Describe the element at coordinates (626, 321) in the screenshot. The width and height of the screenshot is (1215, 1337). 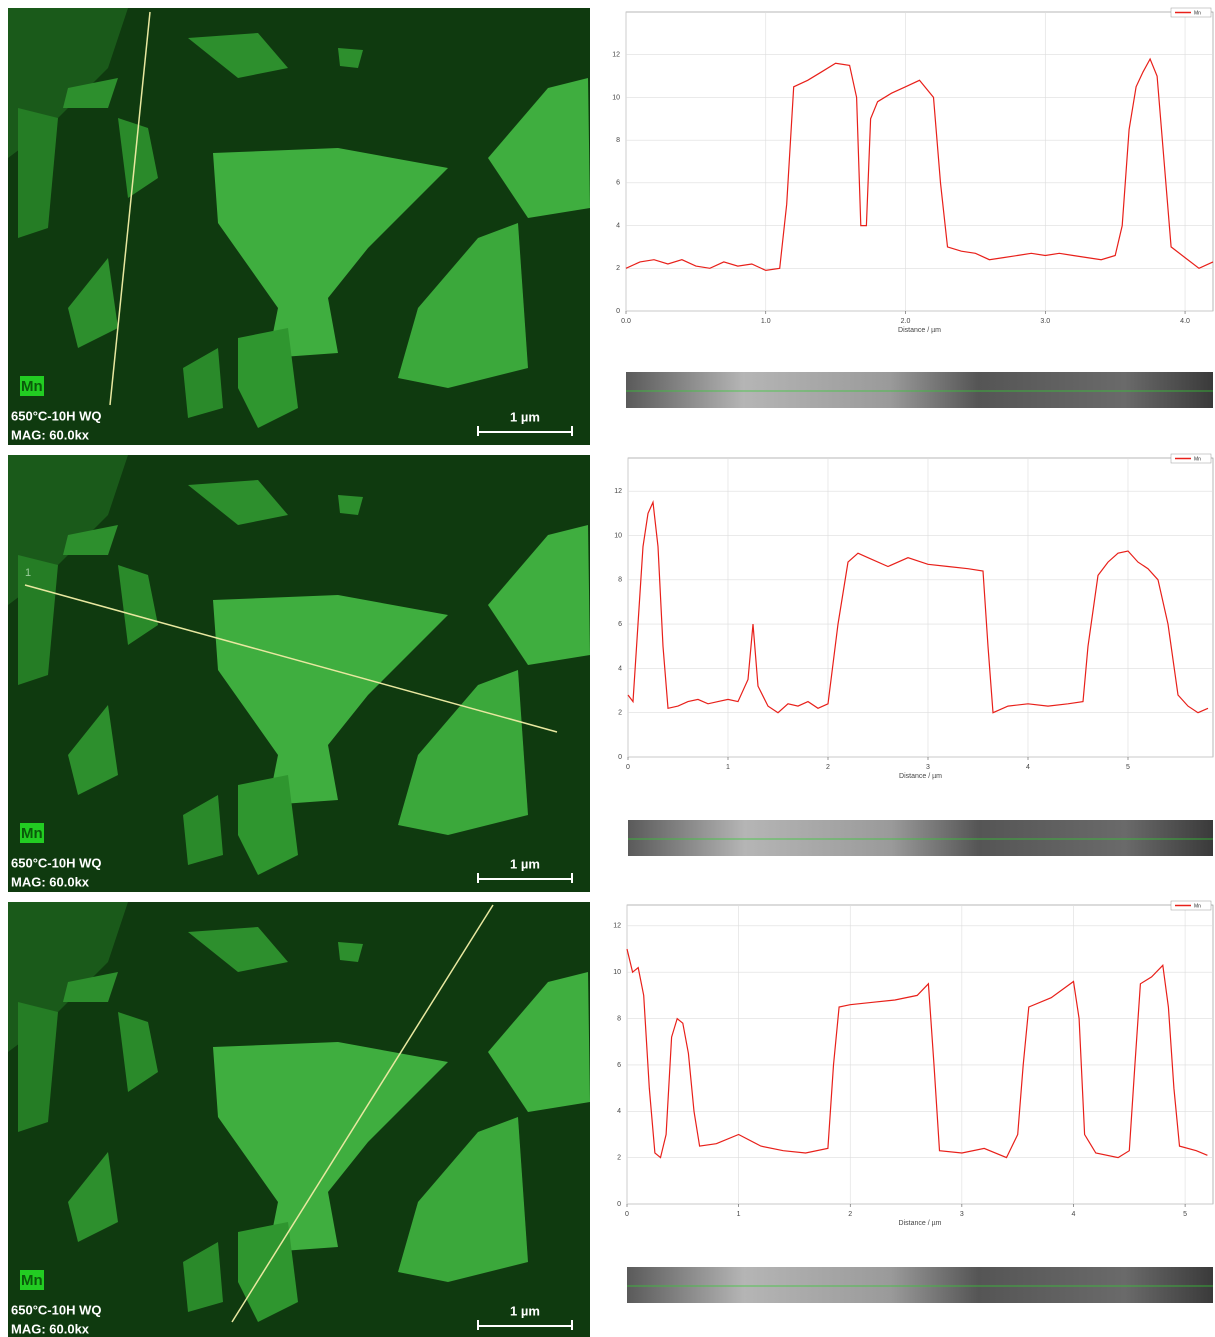
I see `x-tick-label: 0.0` at that location.